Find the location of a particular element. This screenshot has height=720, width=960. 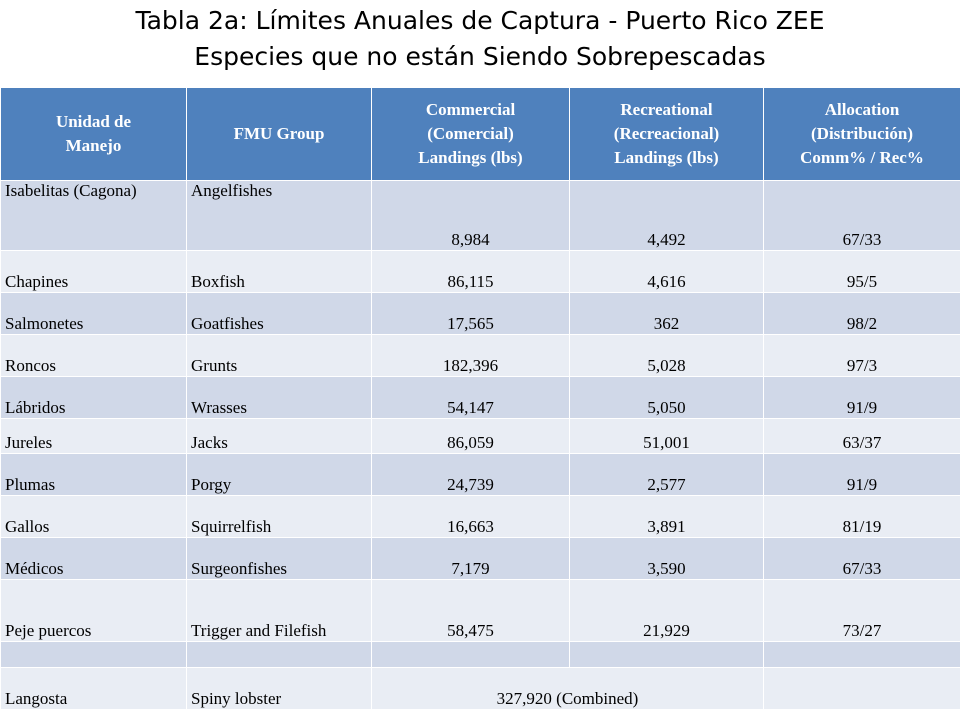

cell-commercial: 17,565 is located at coordinates (470, 313).